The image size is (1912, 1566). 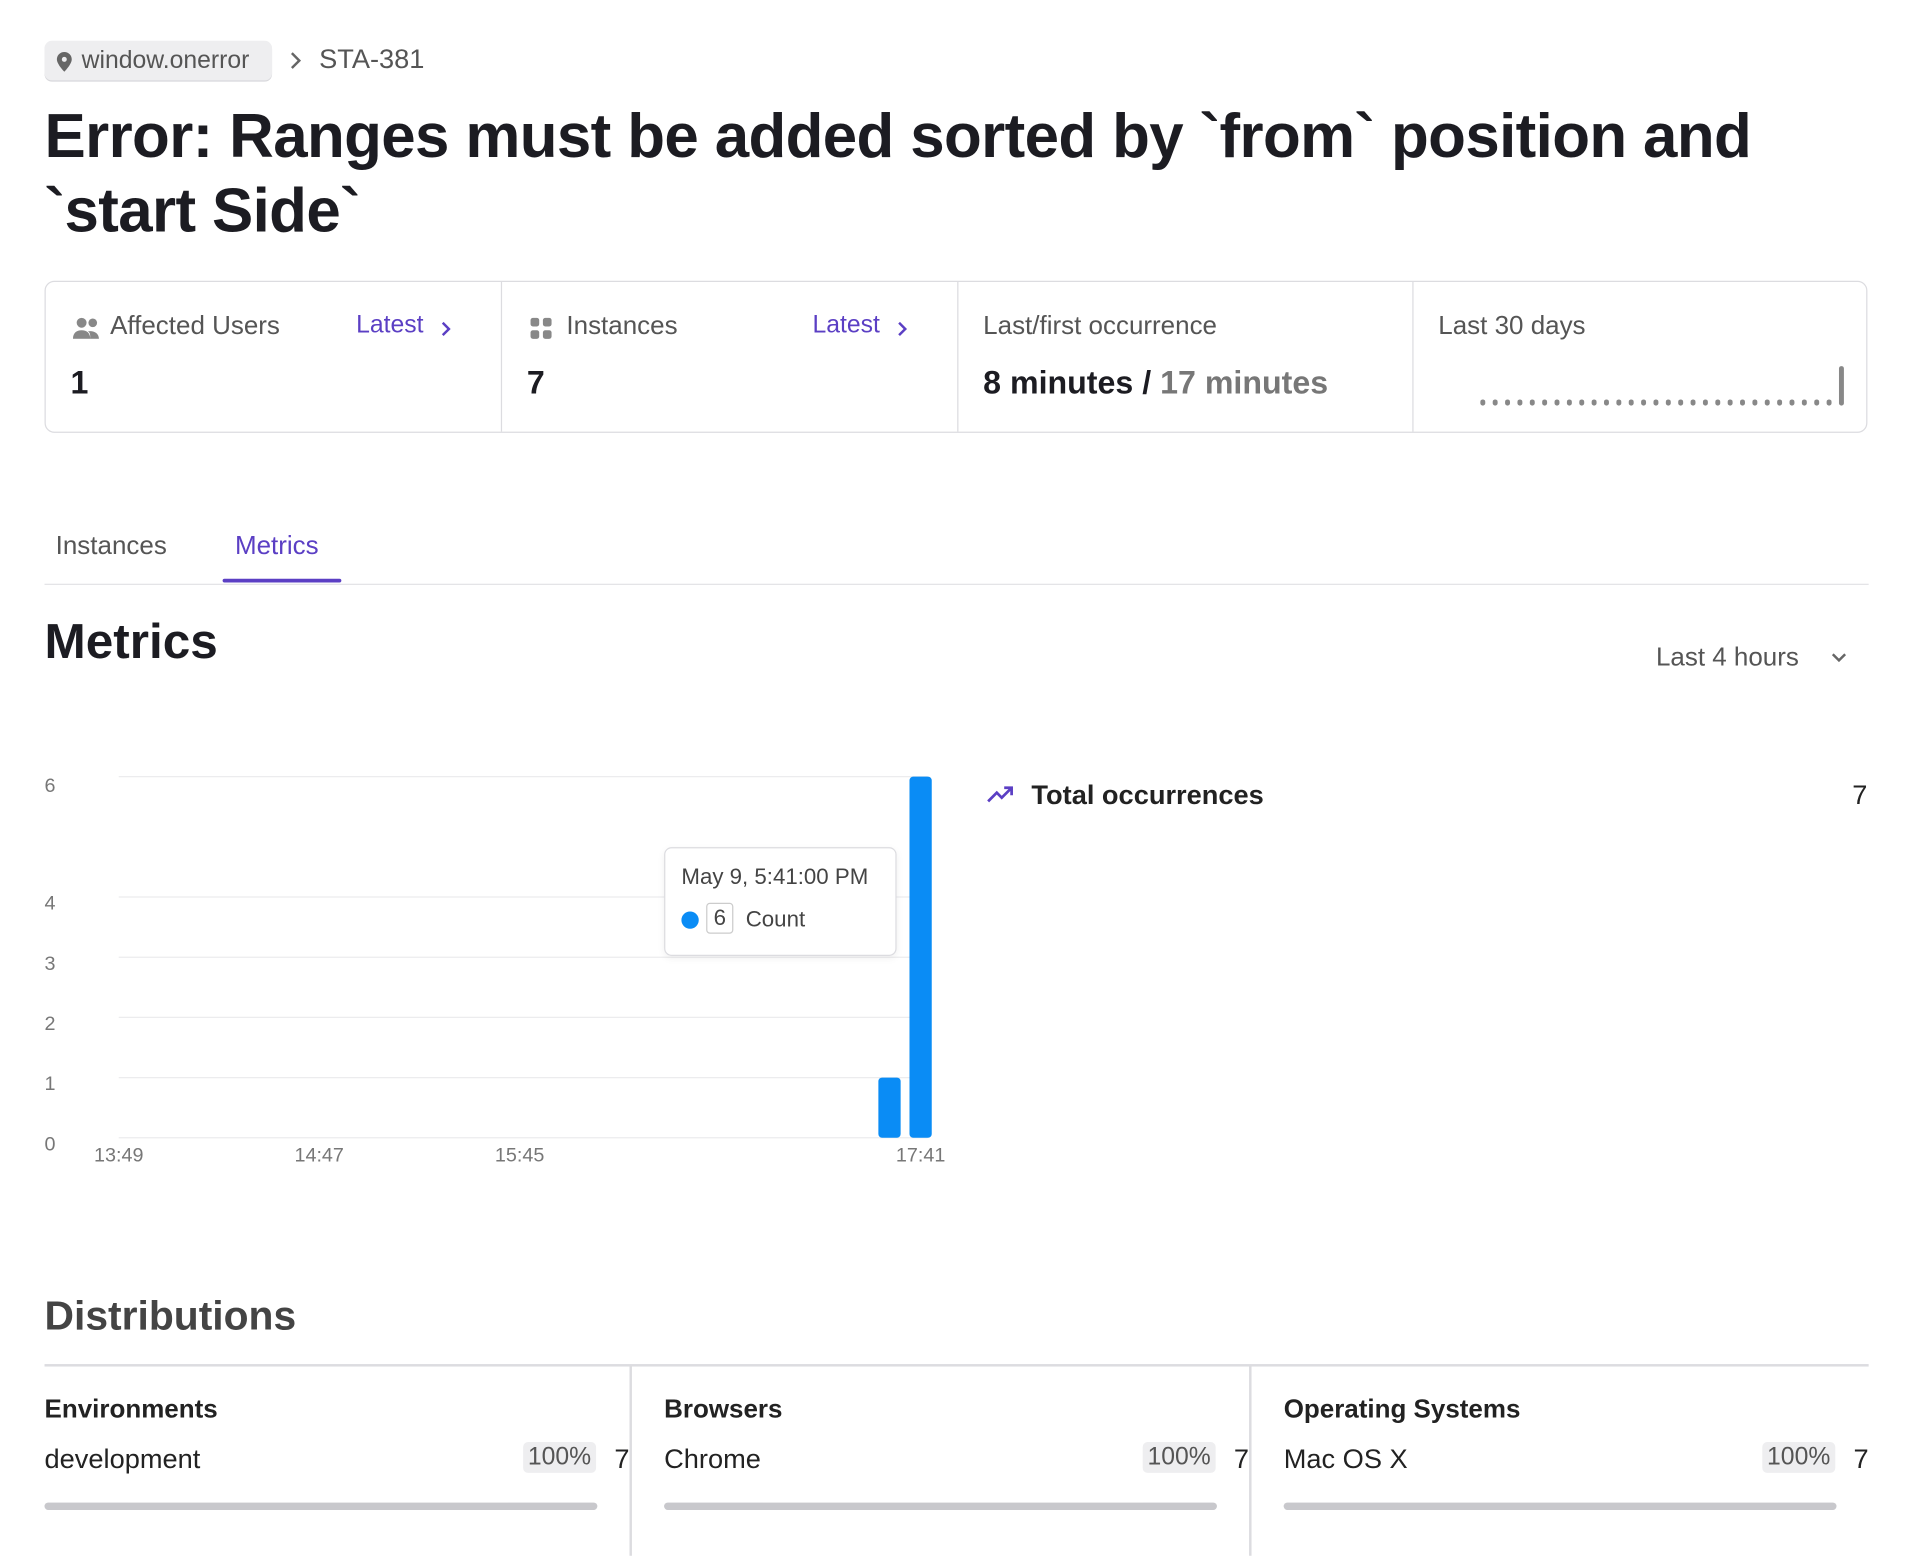 I want to click on x-tick-label: 13:49, so click(x=118, y=1156).